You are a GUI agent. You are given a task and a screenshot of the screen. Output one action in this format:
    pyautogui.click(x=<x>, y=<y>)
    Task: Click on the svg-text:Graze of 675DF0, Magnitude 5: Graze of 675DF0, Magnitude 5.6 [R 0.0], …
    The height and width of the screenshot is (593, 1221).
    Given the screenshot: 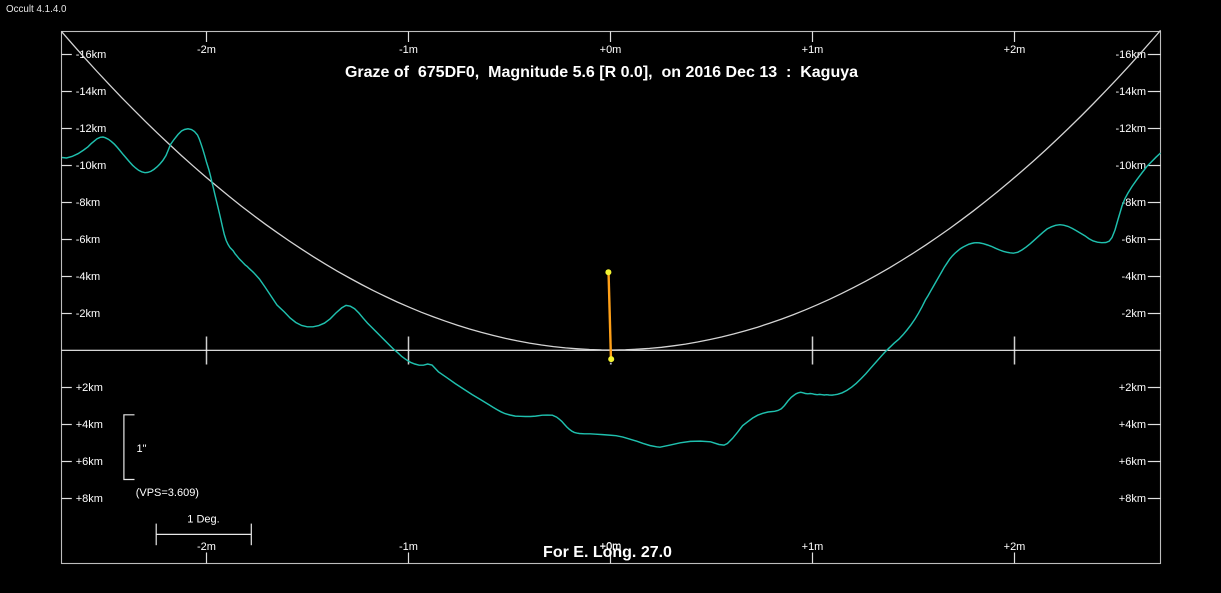 What is the action you would take?
    pyautogui.click(x=601, y=72)
    